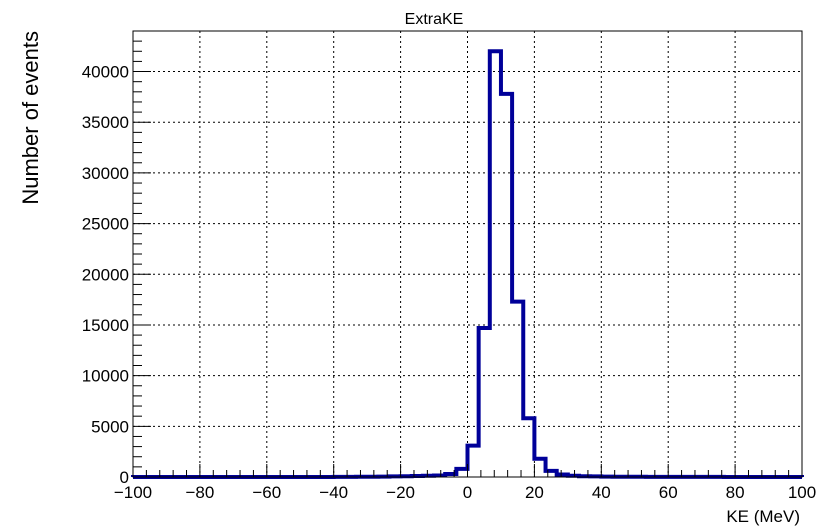 This screenshot has width=821, height=529. Describe the element at coordinates (30, 118) in the screenshot. I see `y-axis-title: Number of events` at that location.